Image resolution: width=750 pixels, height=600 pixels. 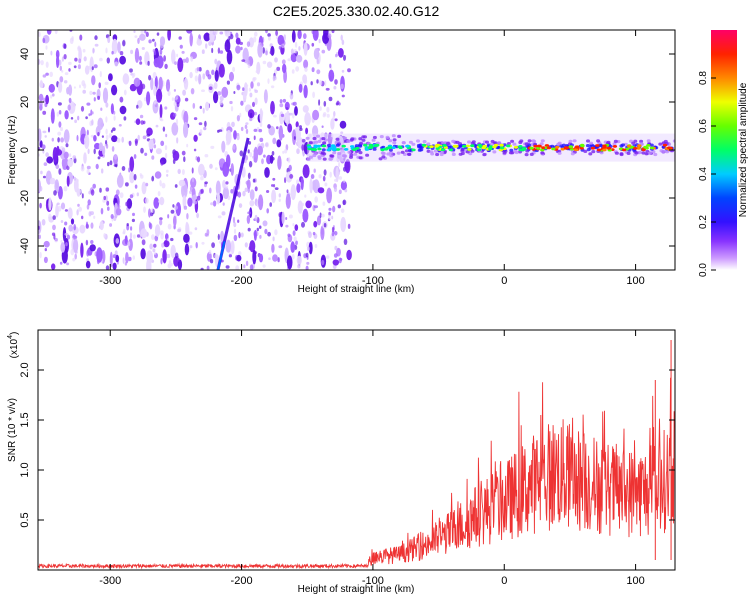 What do you see at coordinates (25, 369) in the screenshot?
I see `snr-y-tick-label: 2.0` at bounding box center [25, 369].